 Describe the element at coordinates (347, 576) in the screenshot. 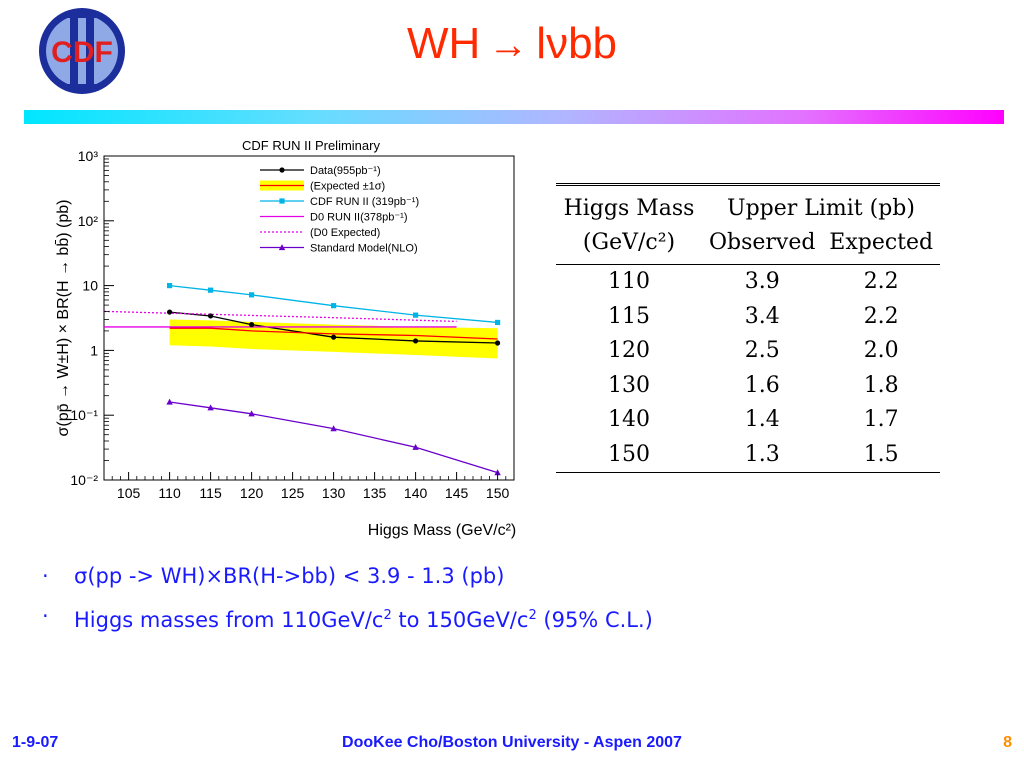

I see `bullet-item-cross-section: · σ(pp -> WH)×BR(H->bb) < 3.9 - 1.3 (pb)` at that location.